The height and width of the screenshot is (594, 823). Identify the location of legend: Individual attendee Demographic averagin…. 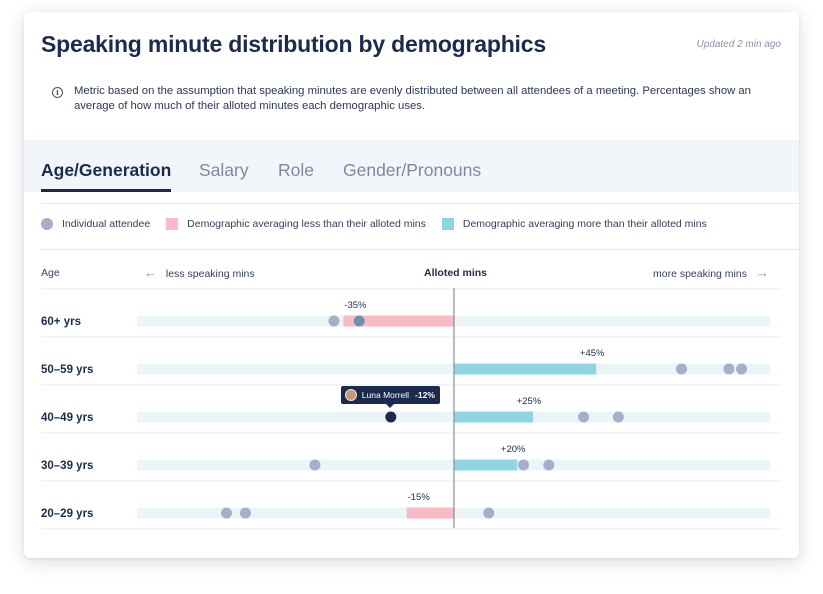
(382, 224).